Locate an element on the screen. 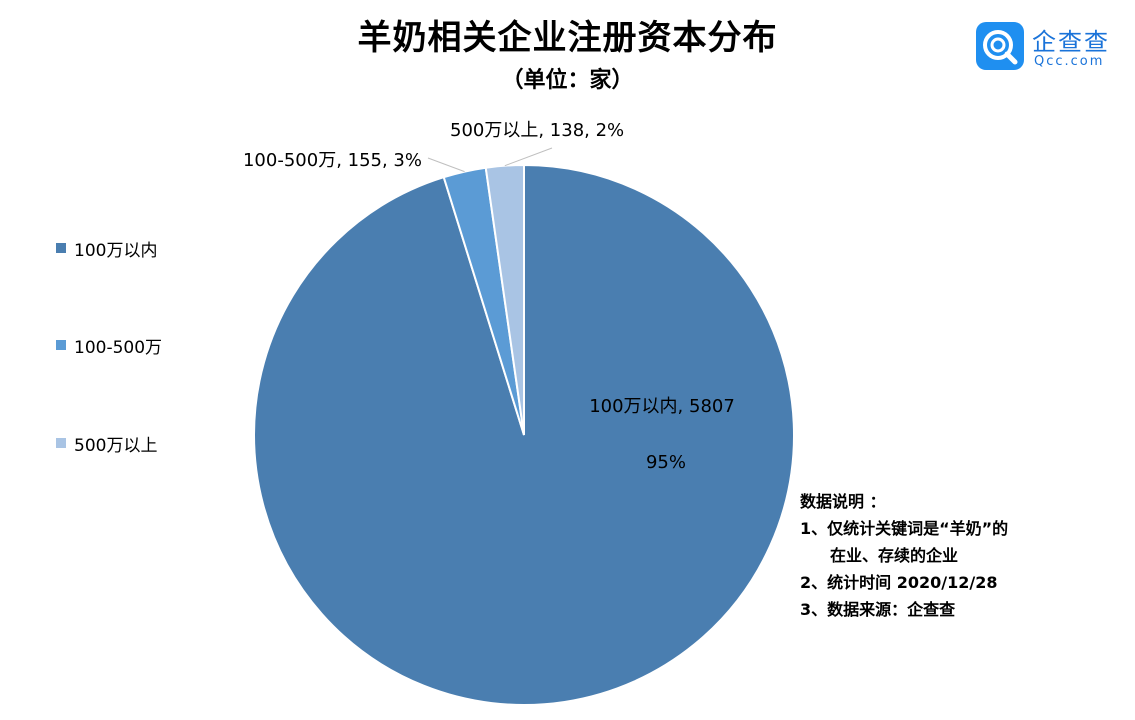  data-label-0-percent: 95% is located at coordinates (666, 462).